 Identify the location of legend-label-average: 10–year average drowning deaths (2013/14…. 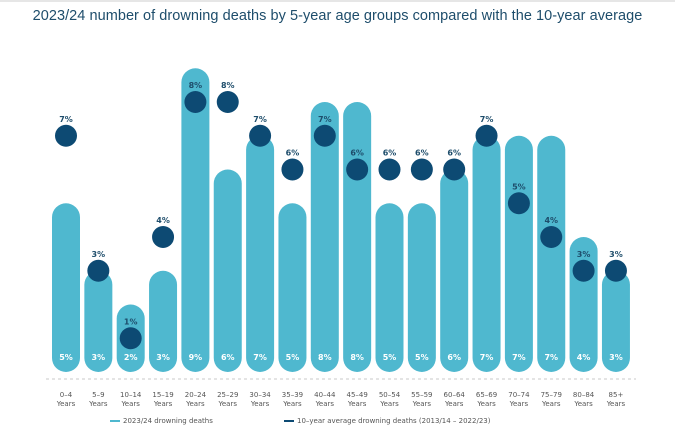
(394, 421).